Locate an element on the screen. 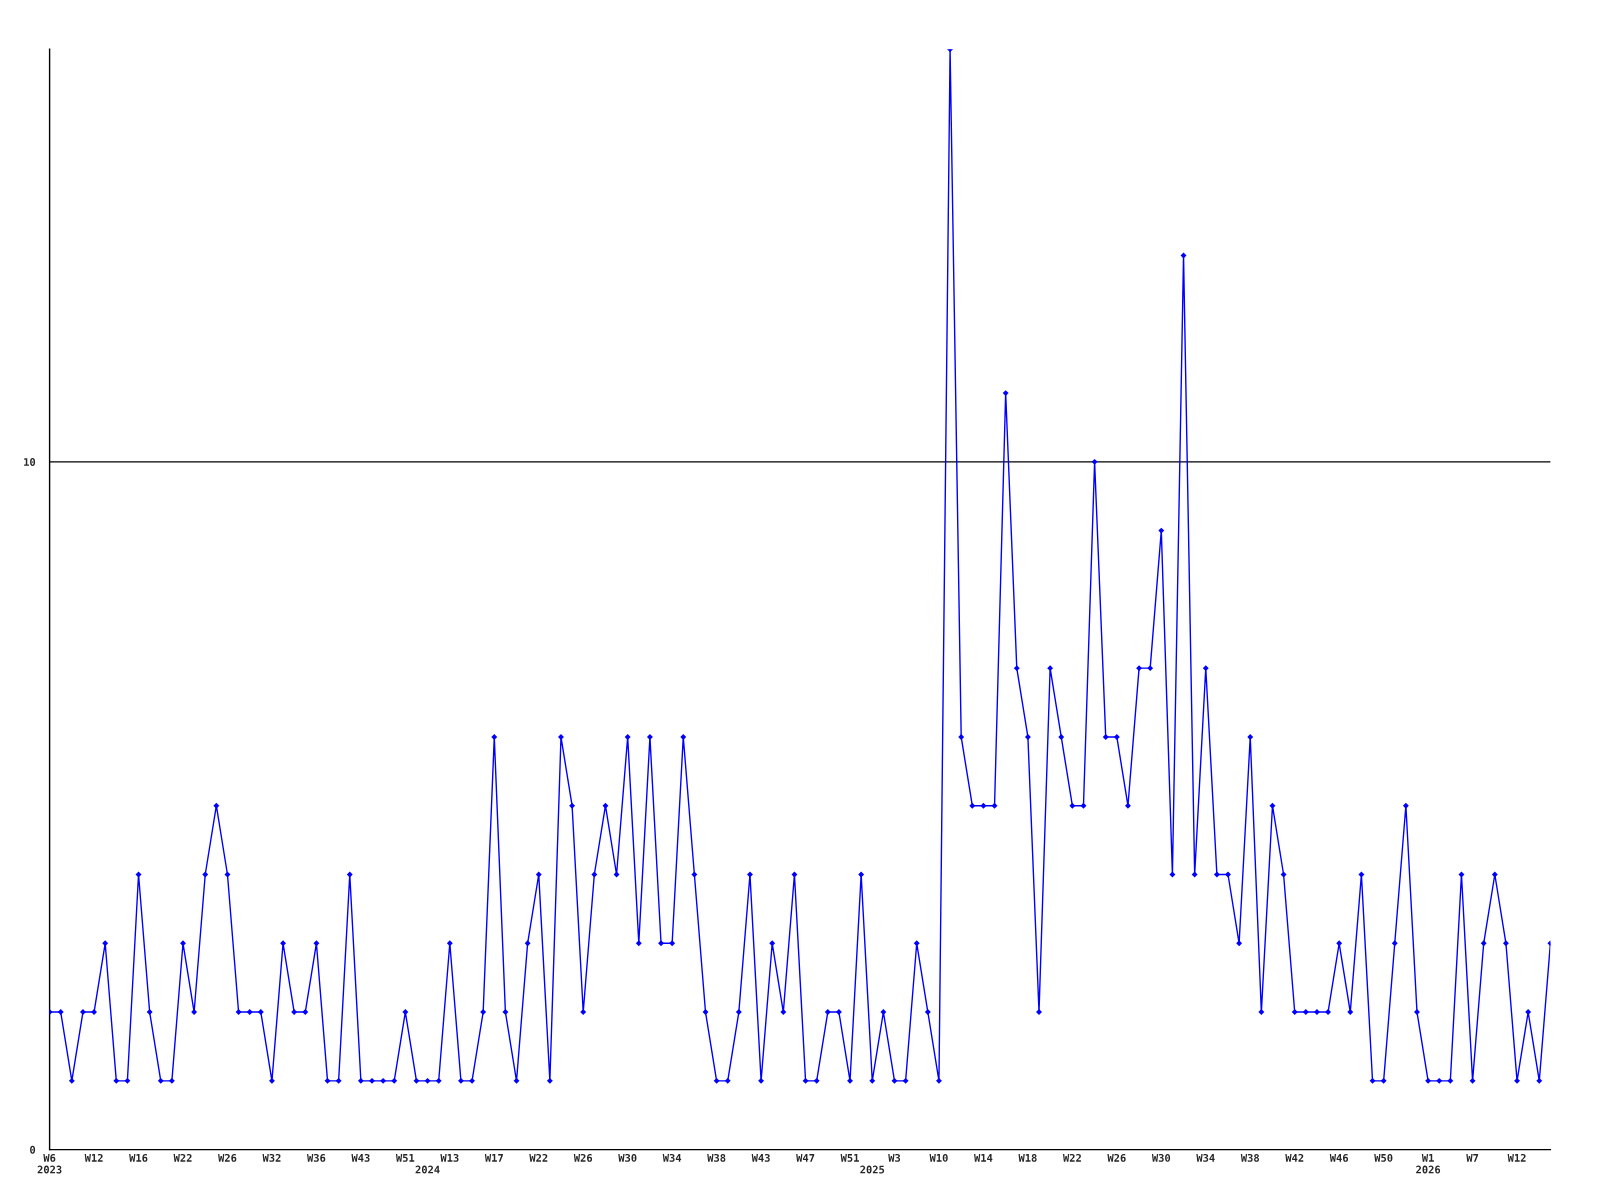 The image size is (1600, 1200). x-tick-label: W10 is located at coordinates (938, 1157).